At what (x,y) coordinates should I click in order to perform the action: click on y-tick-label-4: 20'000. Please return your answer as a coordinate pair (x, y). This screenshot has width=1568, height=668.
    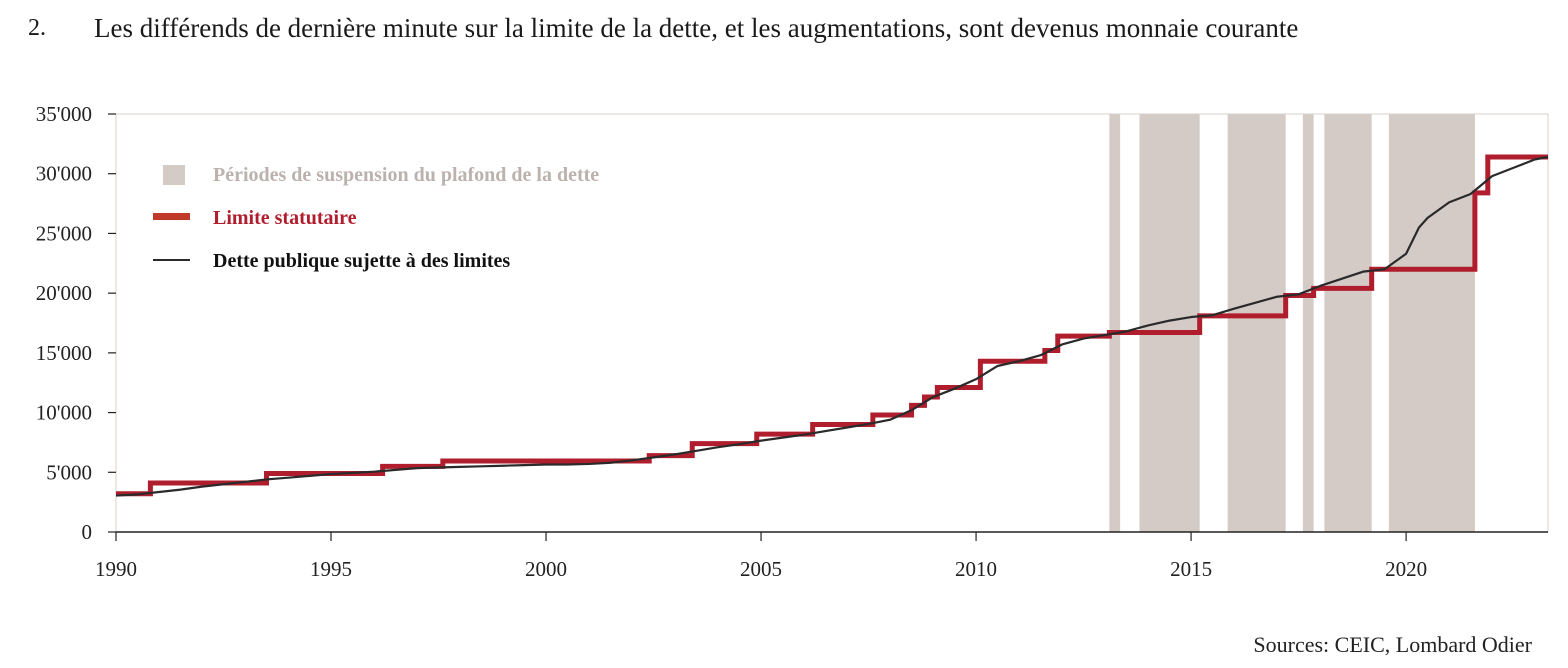
    Looking at the image, I should click on (64, 293).